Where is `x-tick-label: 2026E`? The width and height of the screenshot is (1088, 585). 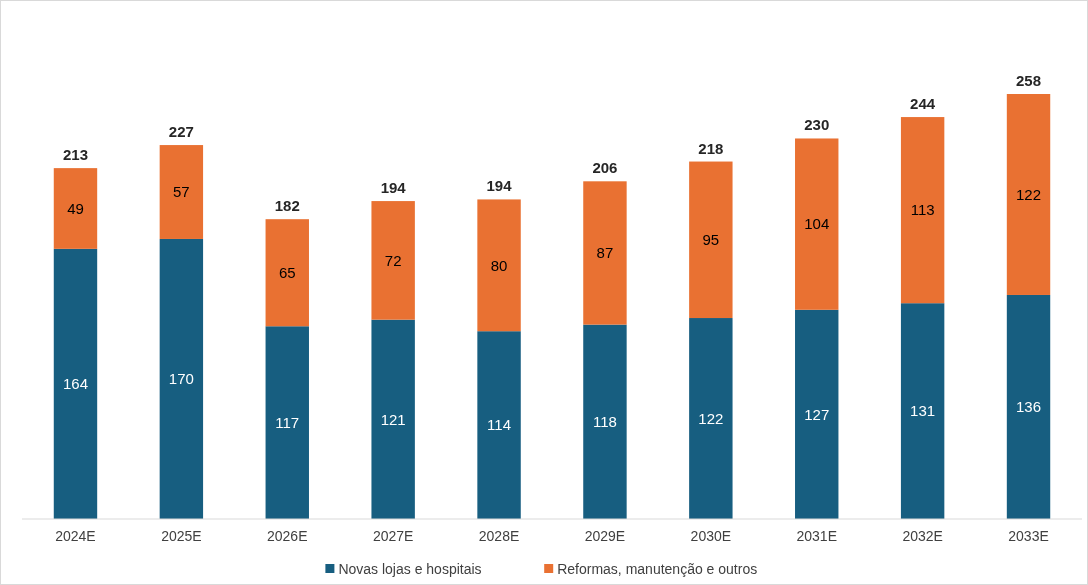
x-tick-label: 2026E is located at coordinates (287, 536).